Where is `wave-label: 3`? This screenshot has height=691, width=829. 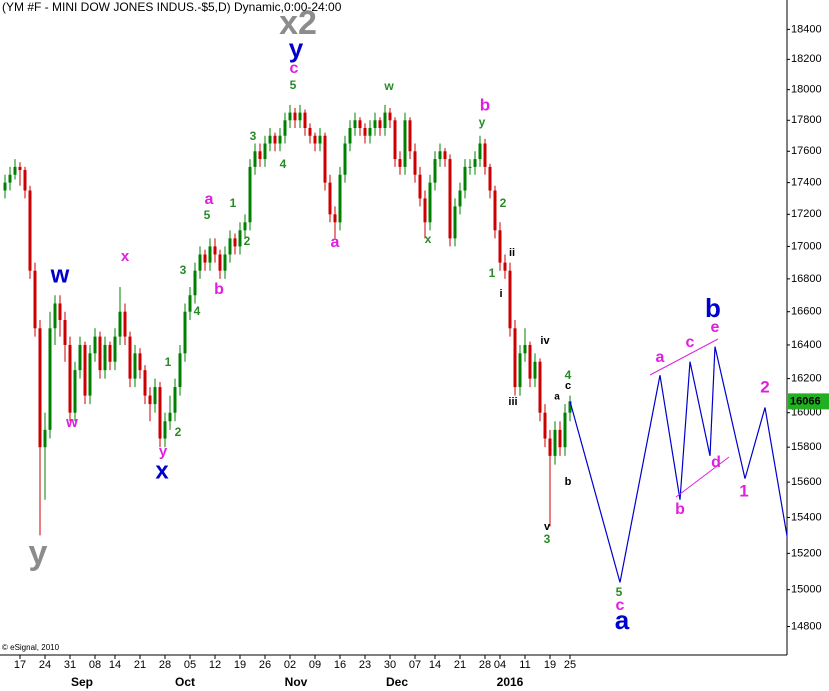
wave-label: 3 is located at coordinates (183, 270).